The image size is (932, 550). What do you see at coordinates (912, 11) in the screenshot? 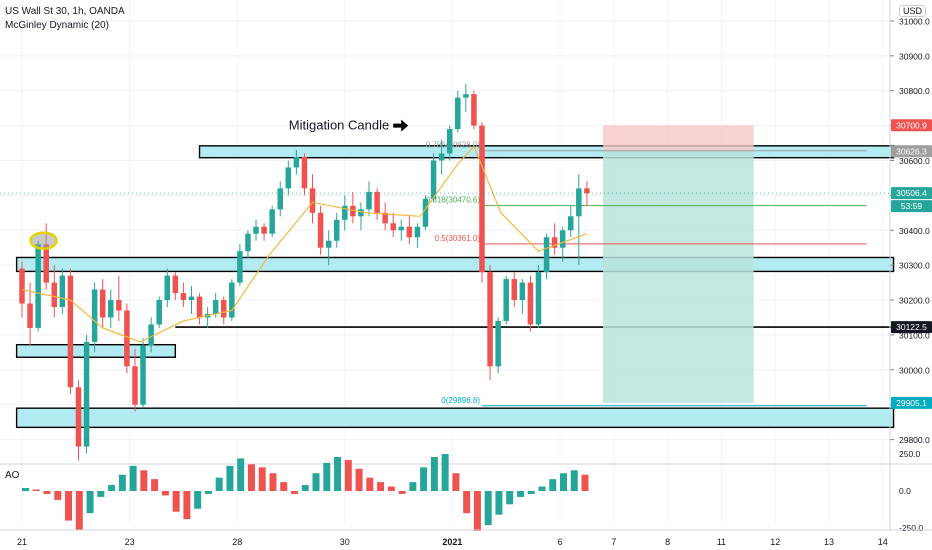
I see `currency-badge: USD` at bounding box center [912, 11].